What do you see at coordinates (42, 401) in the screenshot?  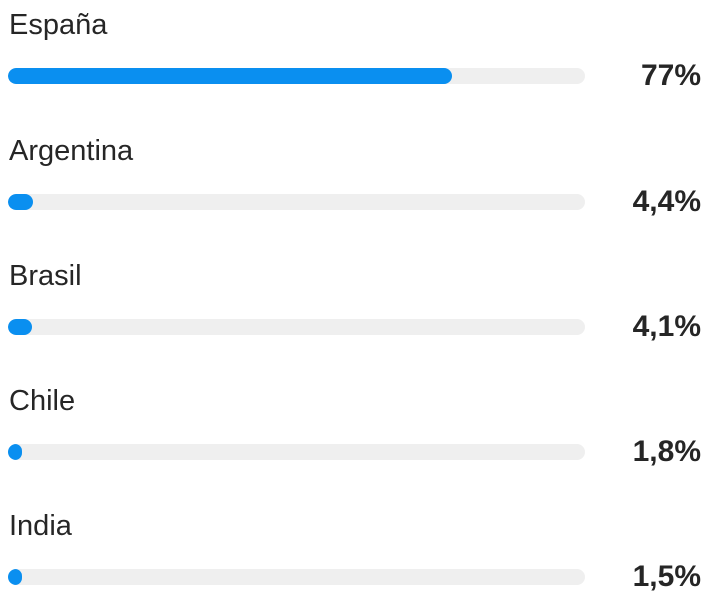 I see `country-name: Chile` at bounding box center [42, 401].